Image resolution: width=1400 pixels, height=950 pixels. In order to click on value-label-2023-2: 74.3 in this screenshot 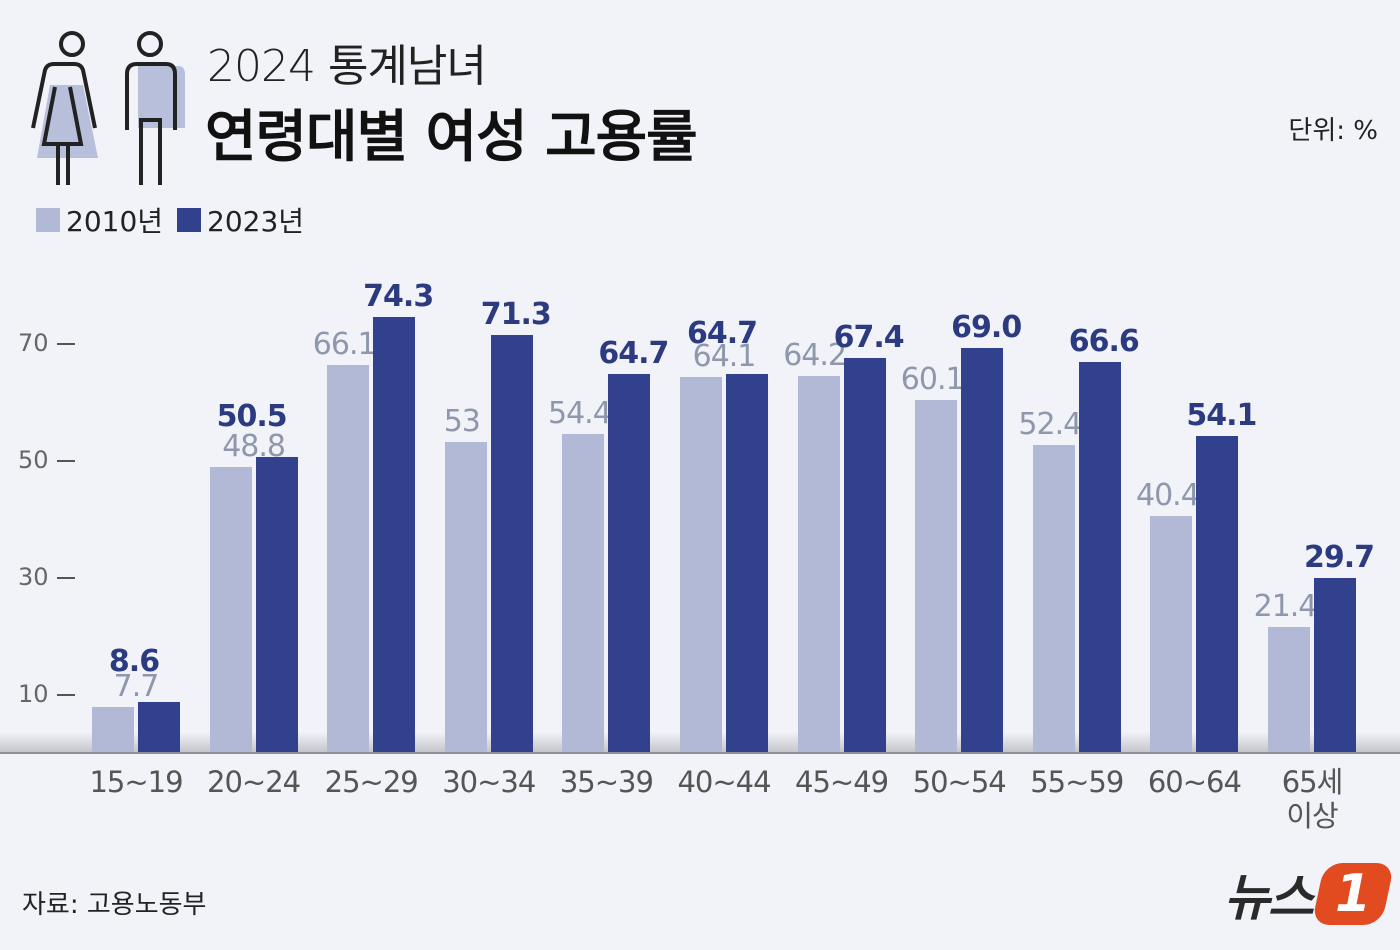, I will do `click(398, 297)`.